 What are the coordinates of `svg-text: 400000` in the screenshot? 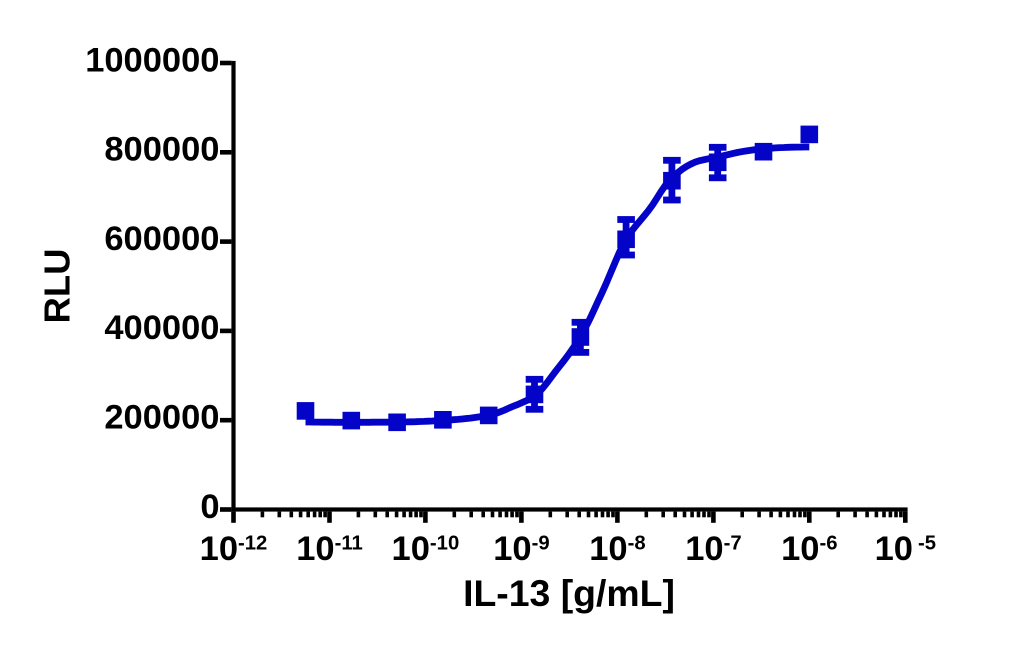 It's located at (161, 328).